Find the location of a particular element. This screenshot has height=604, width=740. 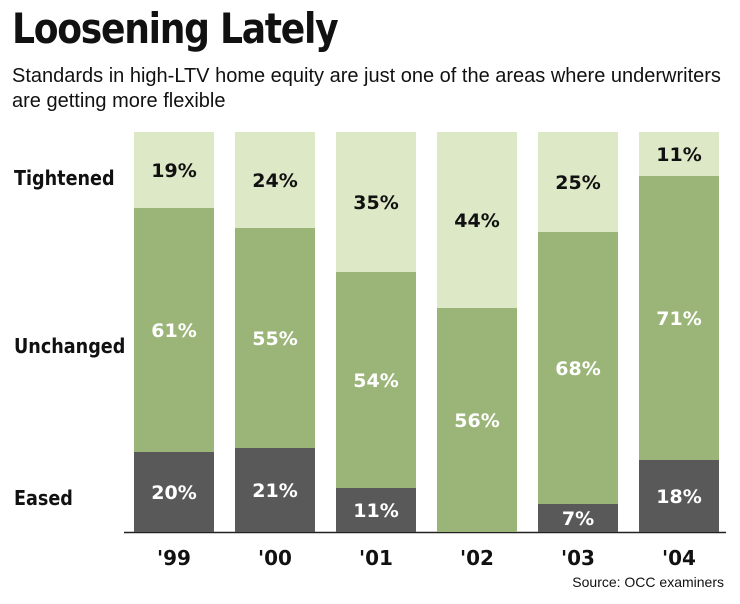

data-label-unchanged-1: 55% is located at coordinates (274, 339).